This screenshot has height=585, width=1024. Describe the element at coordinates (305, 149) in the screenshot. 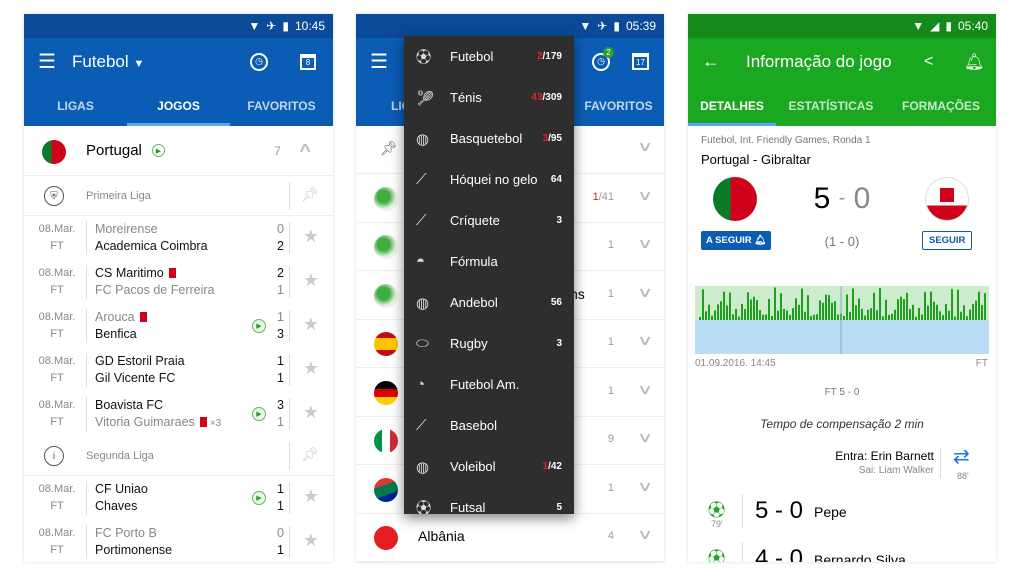

I see `collapse-icon: ∨` at that location.